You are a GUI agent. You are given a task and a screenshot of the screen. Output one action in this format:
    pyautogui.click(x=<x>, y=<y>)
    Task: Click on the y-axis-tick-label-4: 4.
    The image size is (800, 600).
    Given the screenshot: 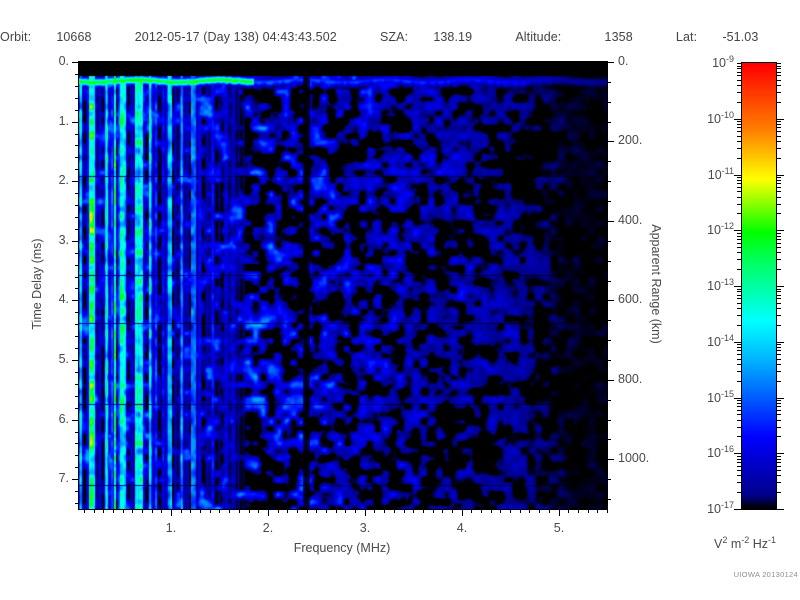 What is the action you would take?
    pyautogui.click(x=63, y=299)
    